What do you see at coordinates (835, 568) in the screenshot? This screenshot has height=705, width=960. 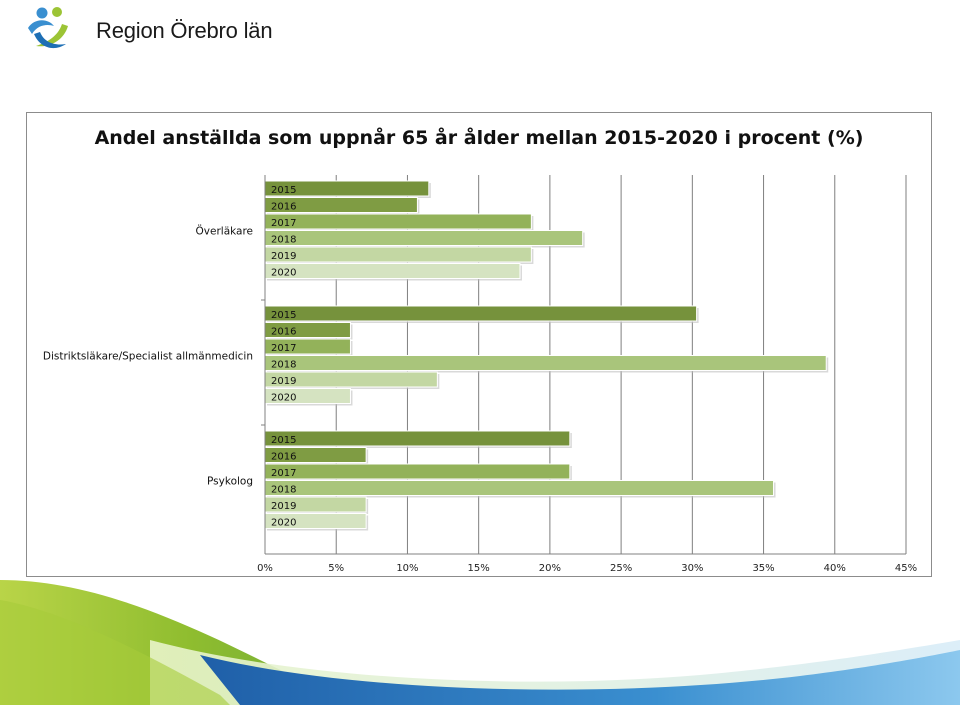 I see `x-tick-label: 40%` at bounding box center [835, 568].